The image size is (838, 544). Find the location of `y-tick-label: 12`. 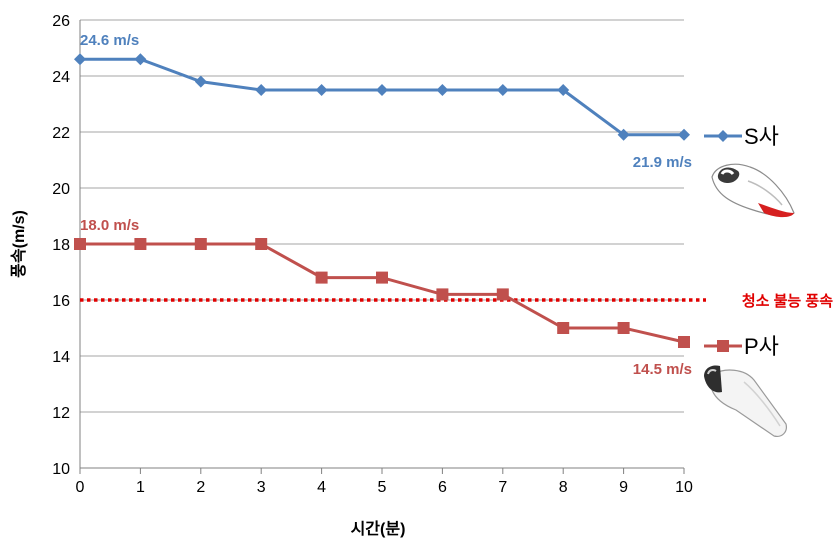

y-tick-label: 12 is located at coordinates (61, 413).